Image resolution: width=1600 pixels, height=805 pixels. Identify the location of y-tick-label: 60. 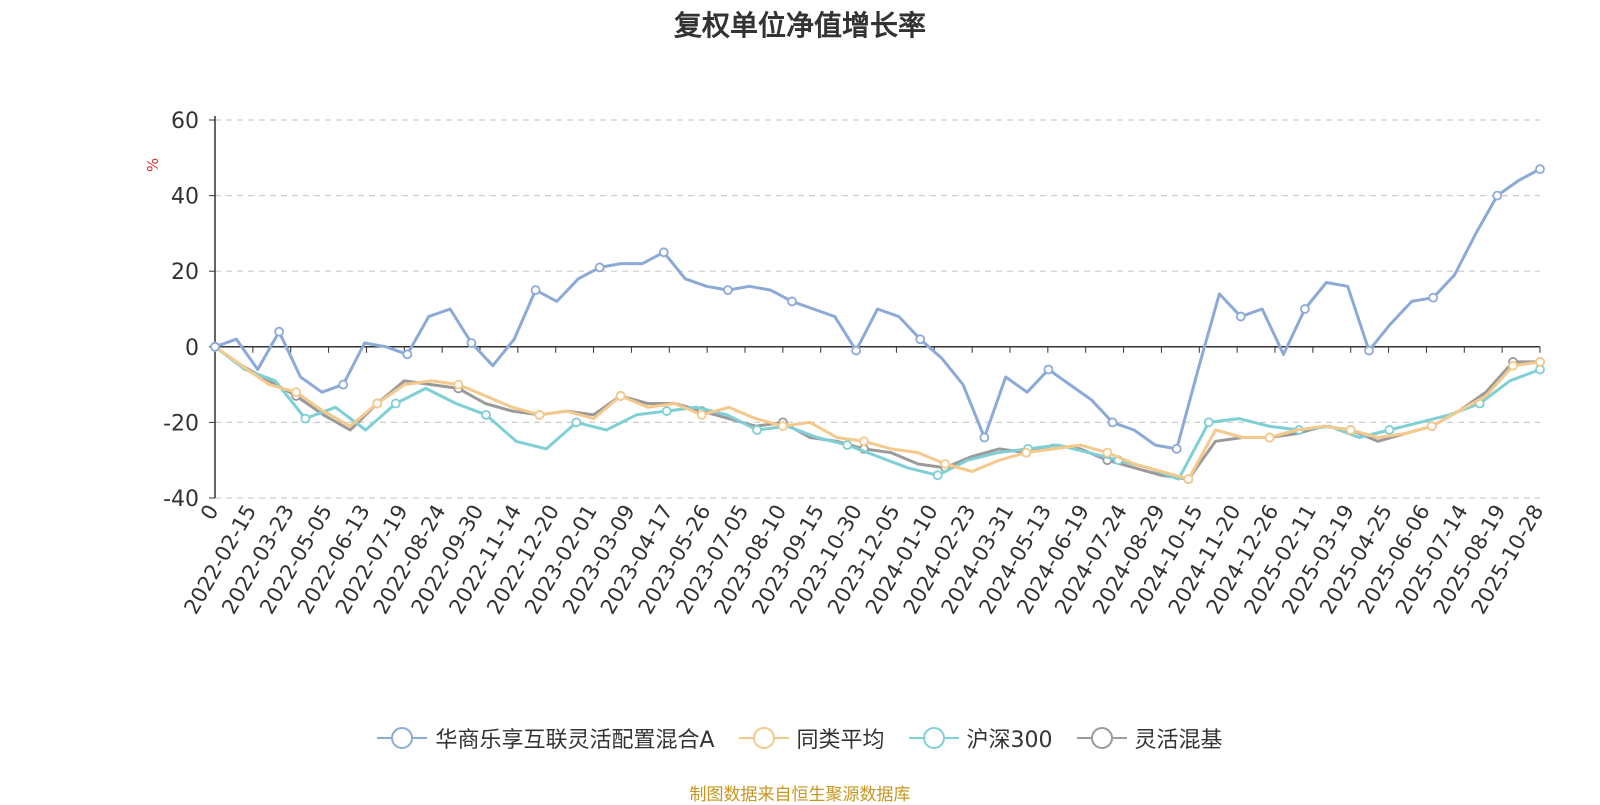
(185, 121).